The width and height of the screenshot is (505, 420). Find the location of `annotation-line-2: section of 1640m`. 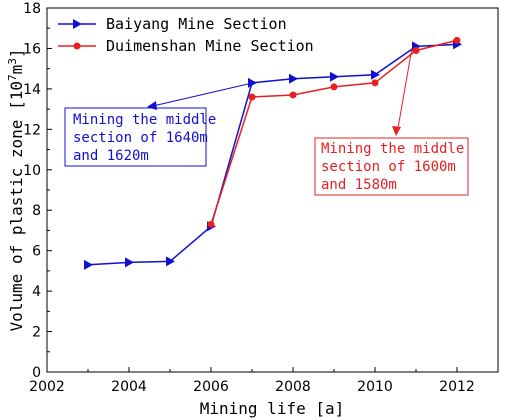

annotation-line-2: section of 1640m is located at coordinates (140, 138).